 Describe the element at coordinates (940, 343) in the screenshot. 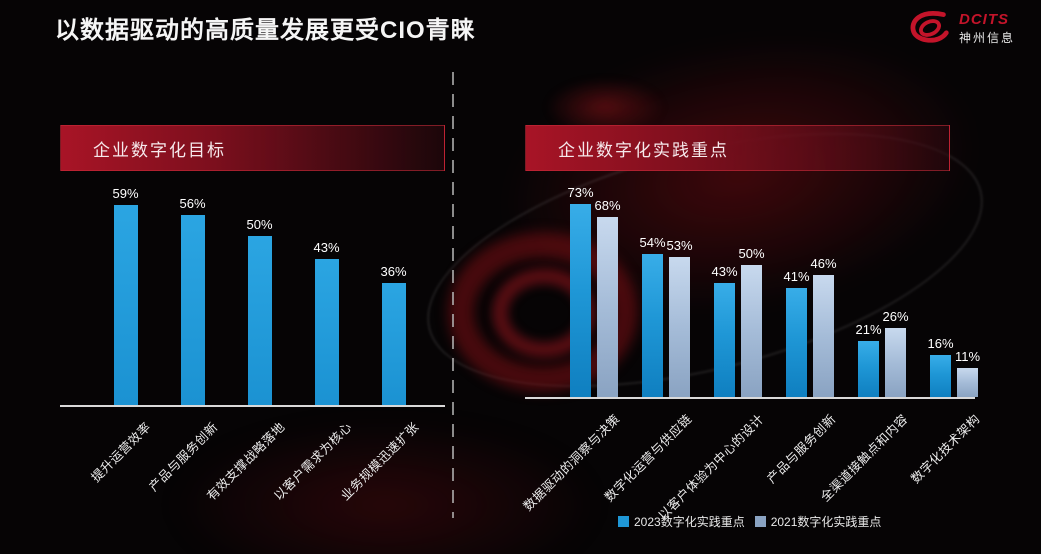

I see `bar-value-label: 16%` at that location.